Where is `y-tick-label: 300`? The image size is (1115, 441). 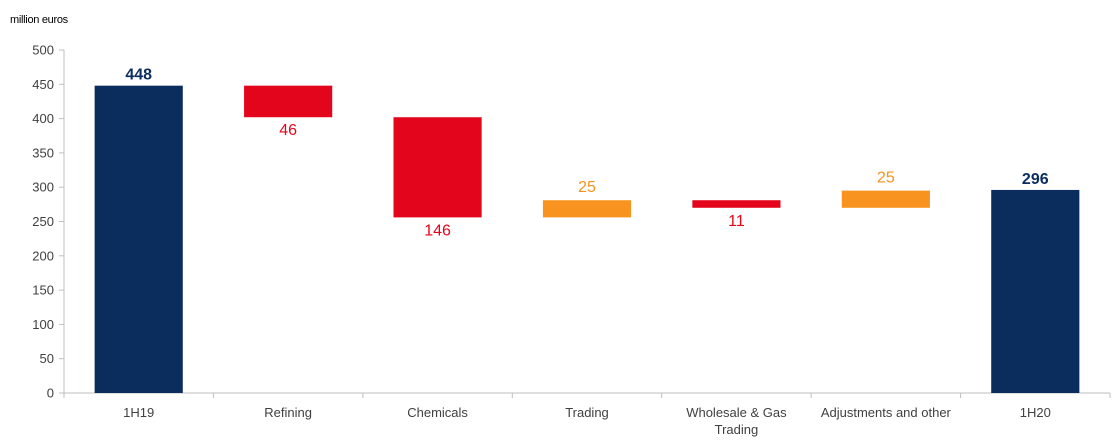
y-tick-label: 300 is located at coordinates (43, 187).